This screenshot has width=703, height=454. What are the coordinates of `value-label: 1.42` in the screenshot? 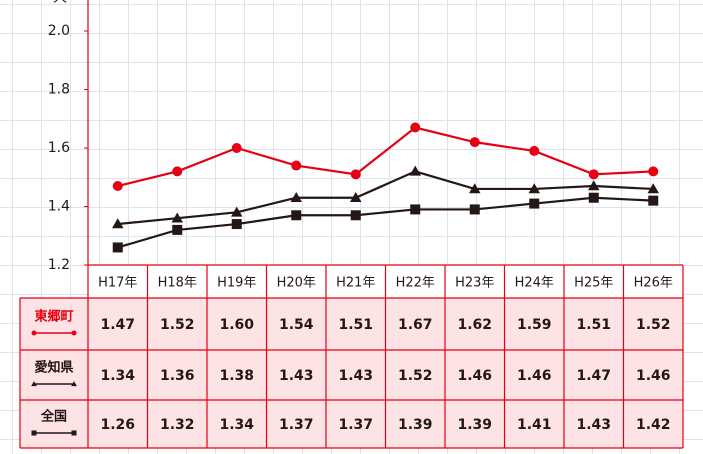 It's located at (653, 425).